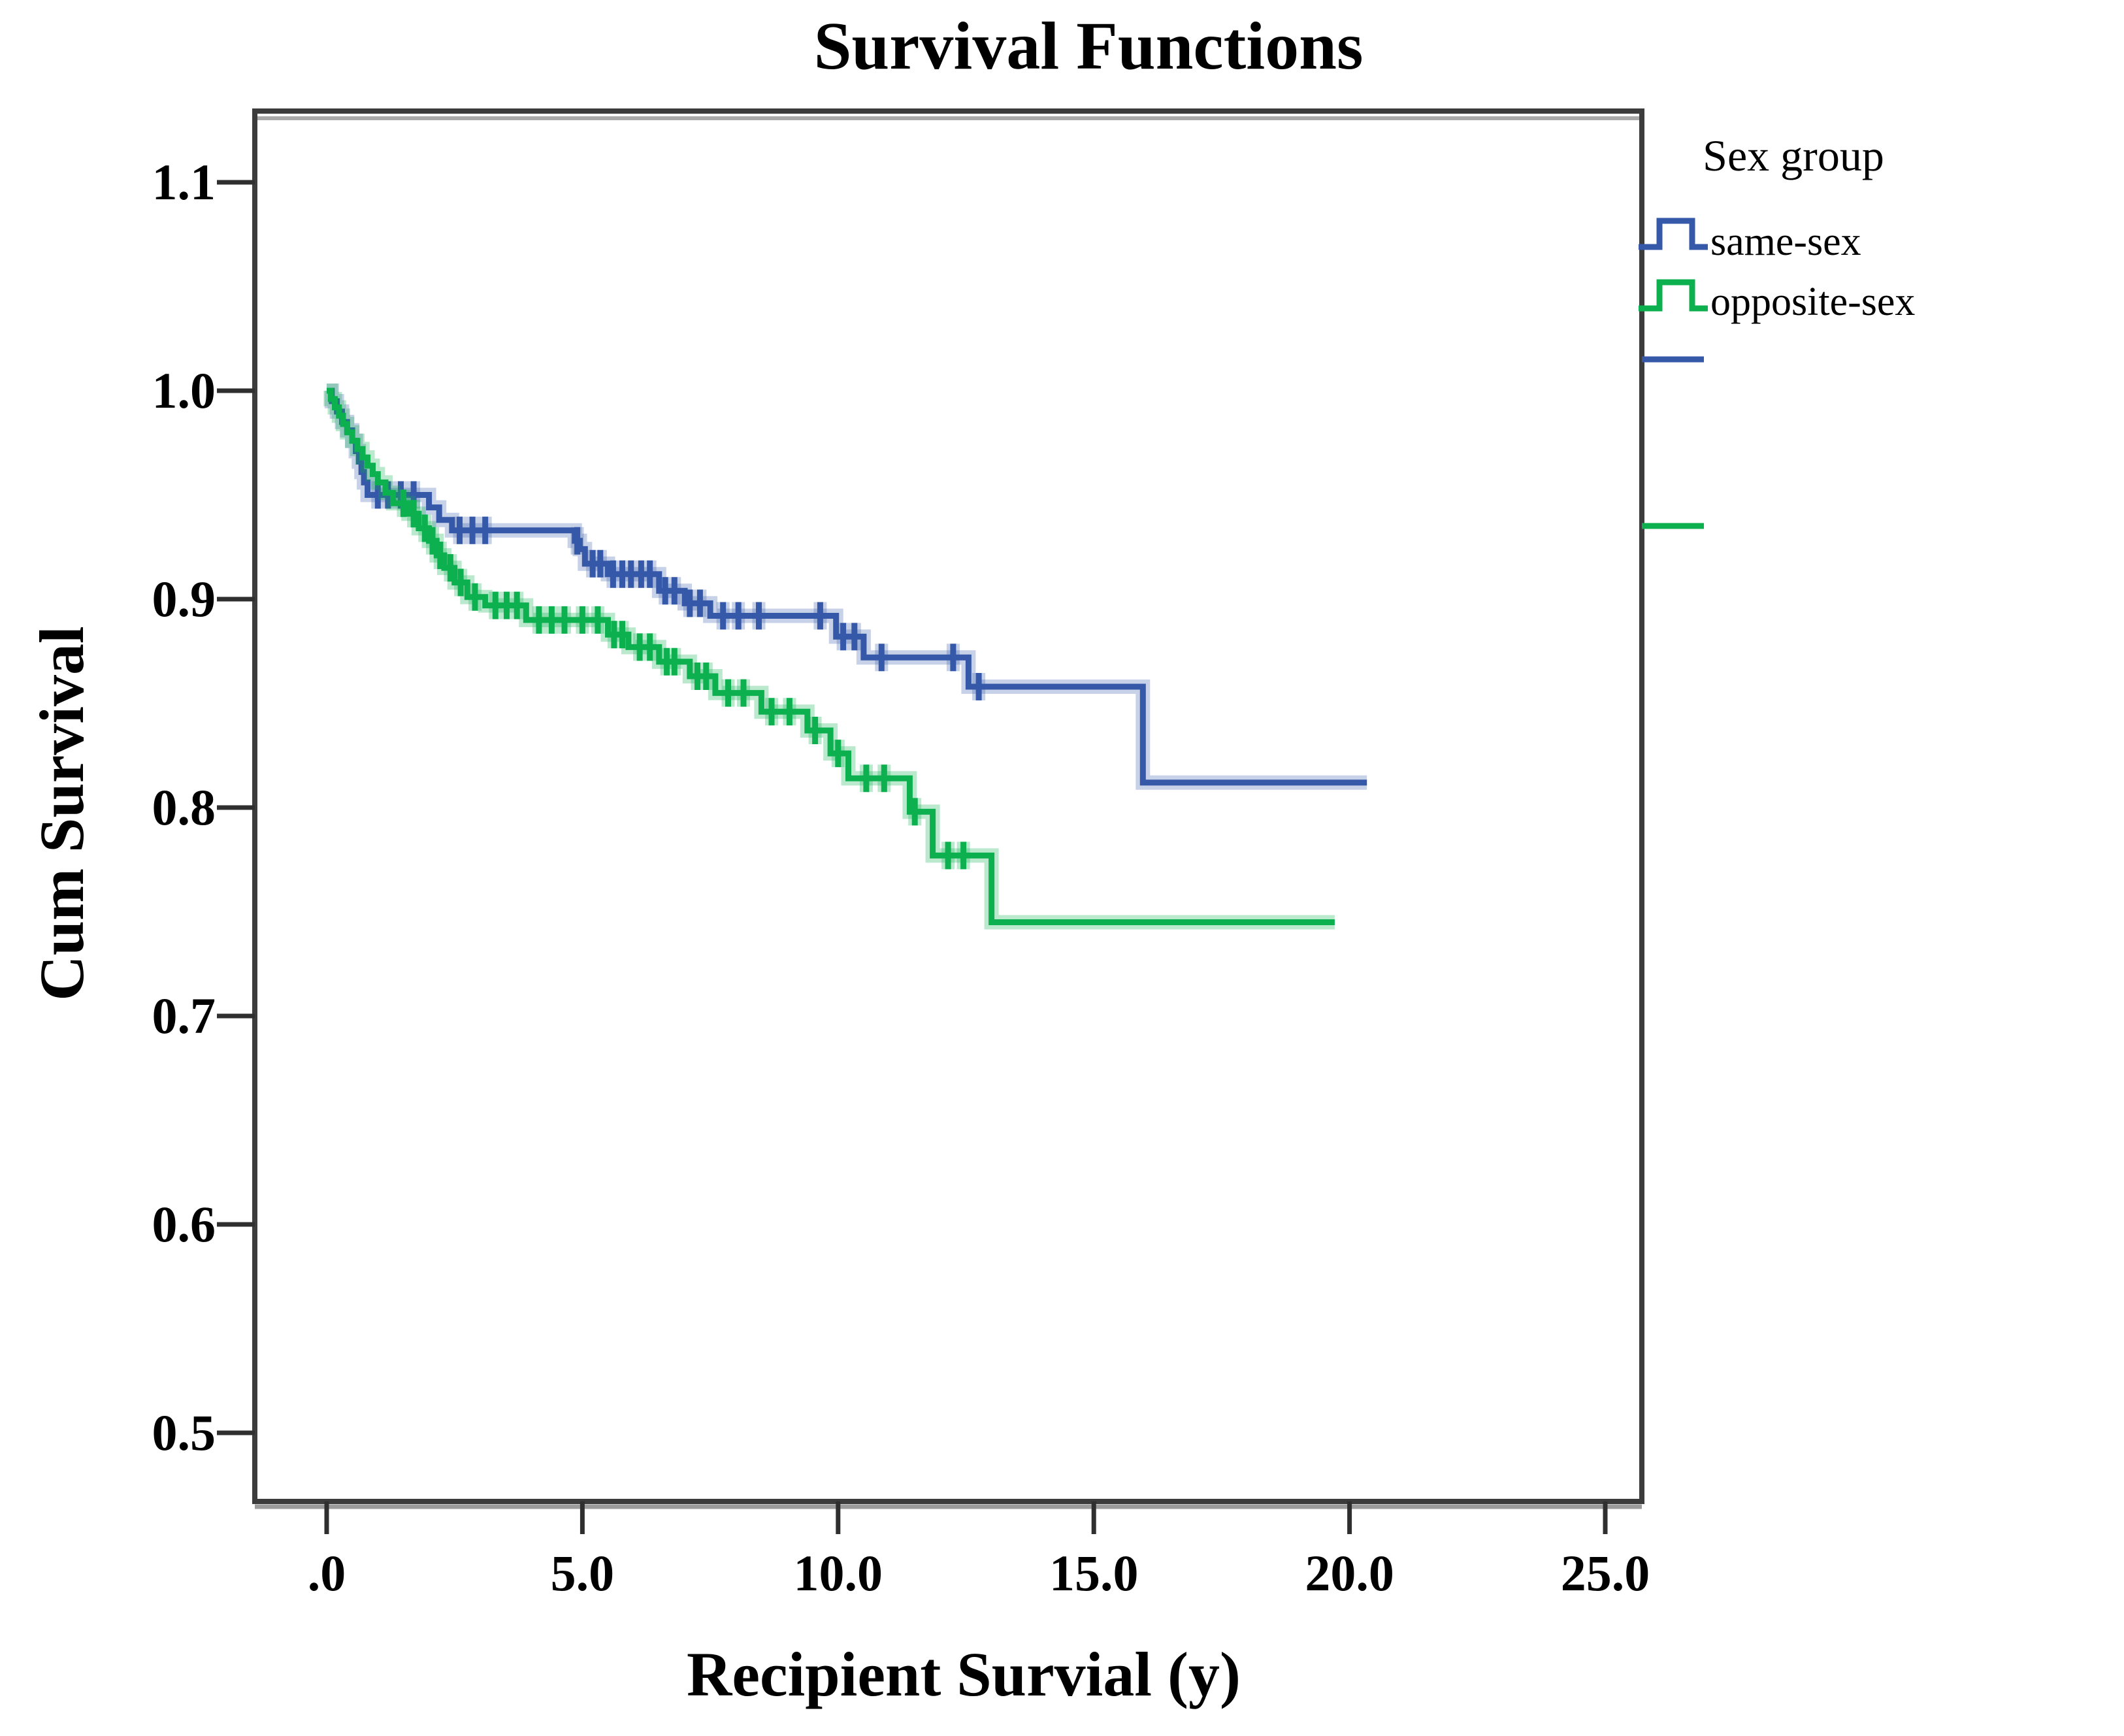 Image resolution: width=2124 pixels, height=1736 pixels. Describe the element at coordinates (1094, 1573) in the screenshot. I see `x-tick-label: 15.0` at that location.